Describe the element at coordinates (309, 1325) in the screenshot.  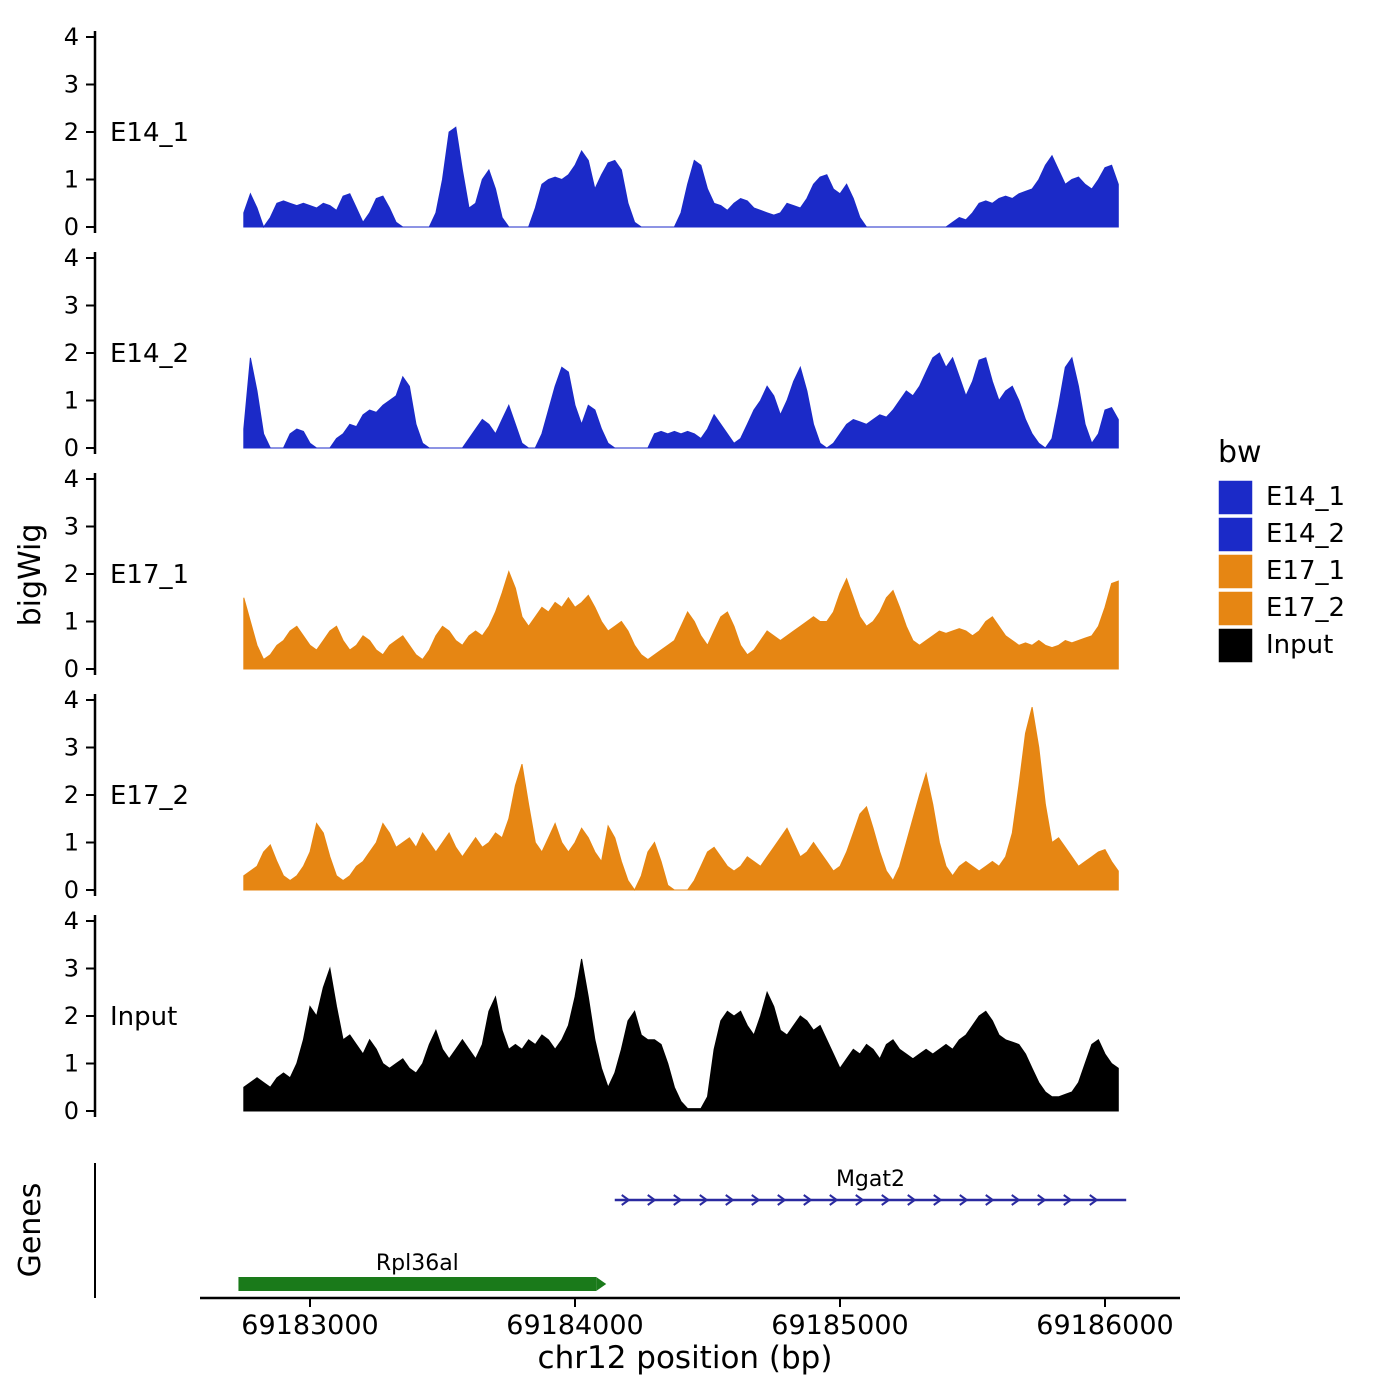
I see `x-tick-label: 69183000` at that location.